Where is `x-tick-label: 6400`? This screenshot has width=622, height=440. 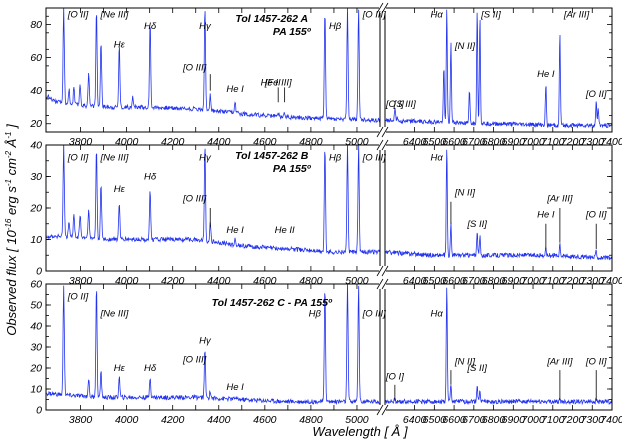
x-tick-label: 6400 is located at coordinates (415, 420).